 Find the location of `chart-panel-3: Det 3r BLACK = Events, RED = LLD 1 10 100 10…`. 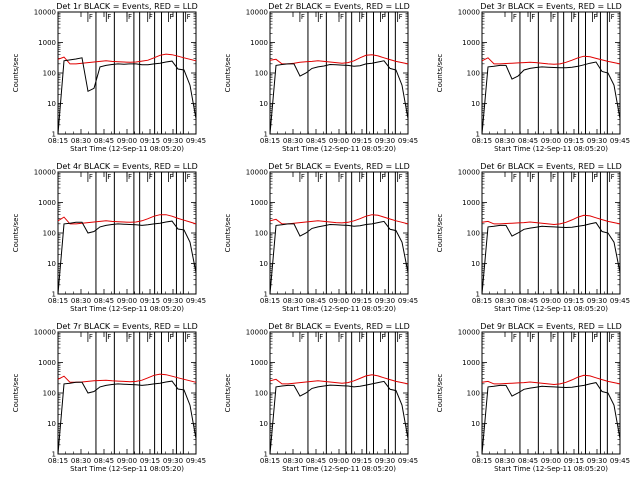

chart-panel-3: Det 3r BLACK = Events, RED = LLD 1 10 100 10… is located at coordinates (533, 77).